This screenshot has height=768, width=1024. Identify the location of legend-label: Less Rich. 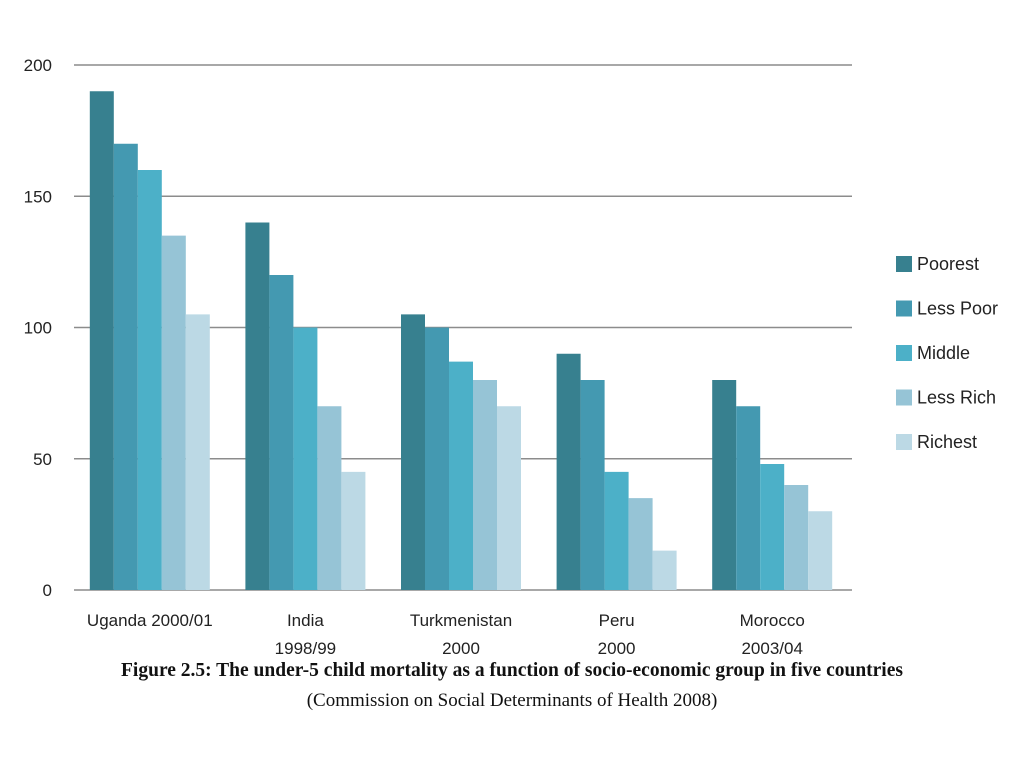
(956, 398).